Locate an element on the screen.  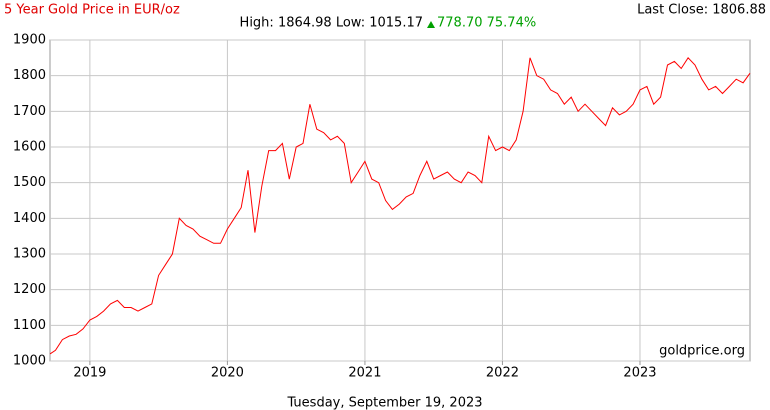
y-tick-label: 1700 is located at coordinates (29, 111).